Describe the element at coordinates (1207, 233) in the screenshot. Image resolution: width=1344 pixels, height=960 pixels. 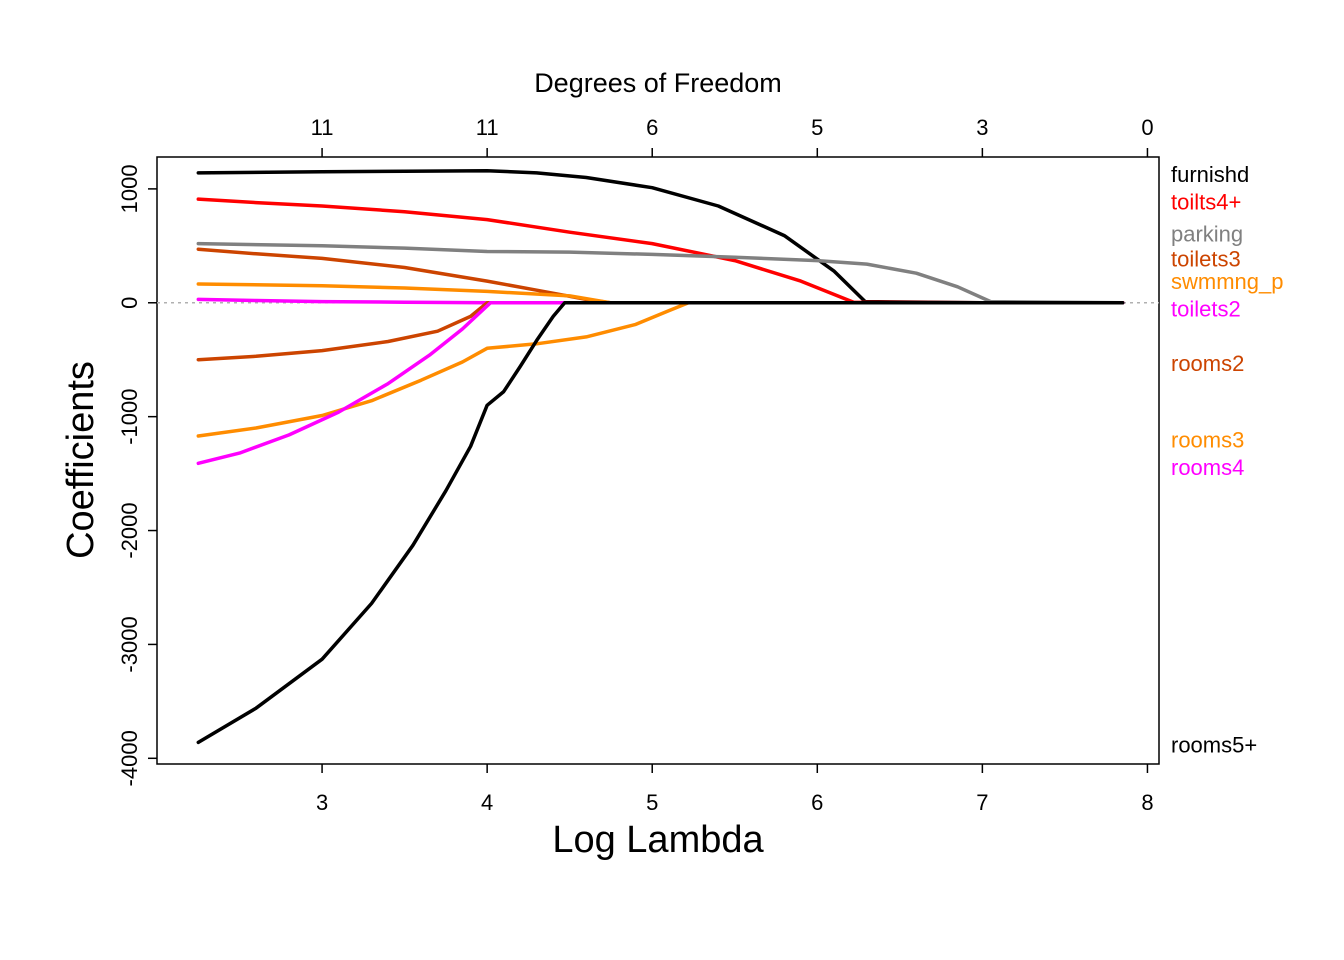
I see `series-label-parking: parking` at that location.